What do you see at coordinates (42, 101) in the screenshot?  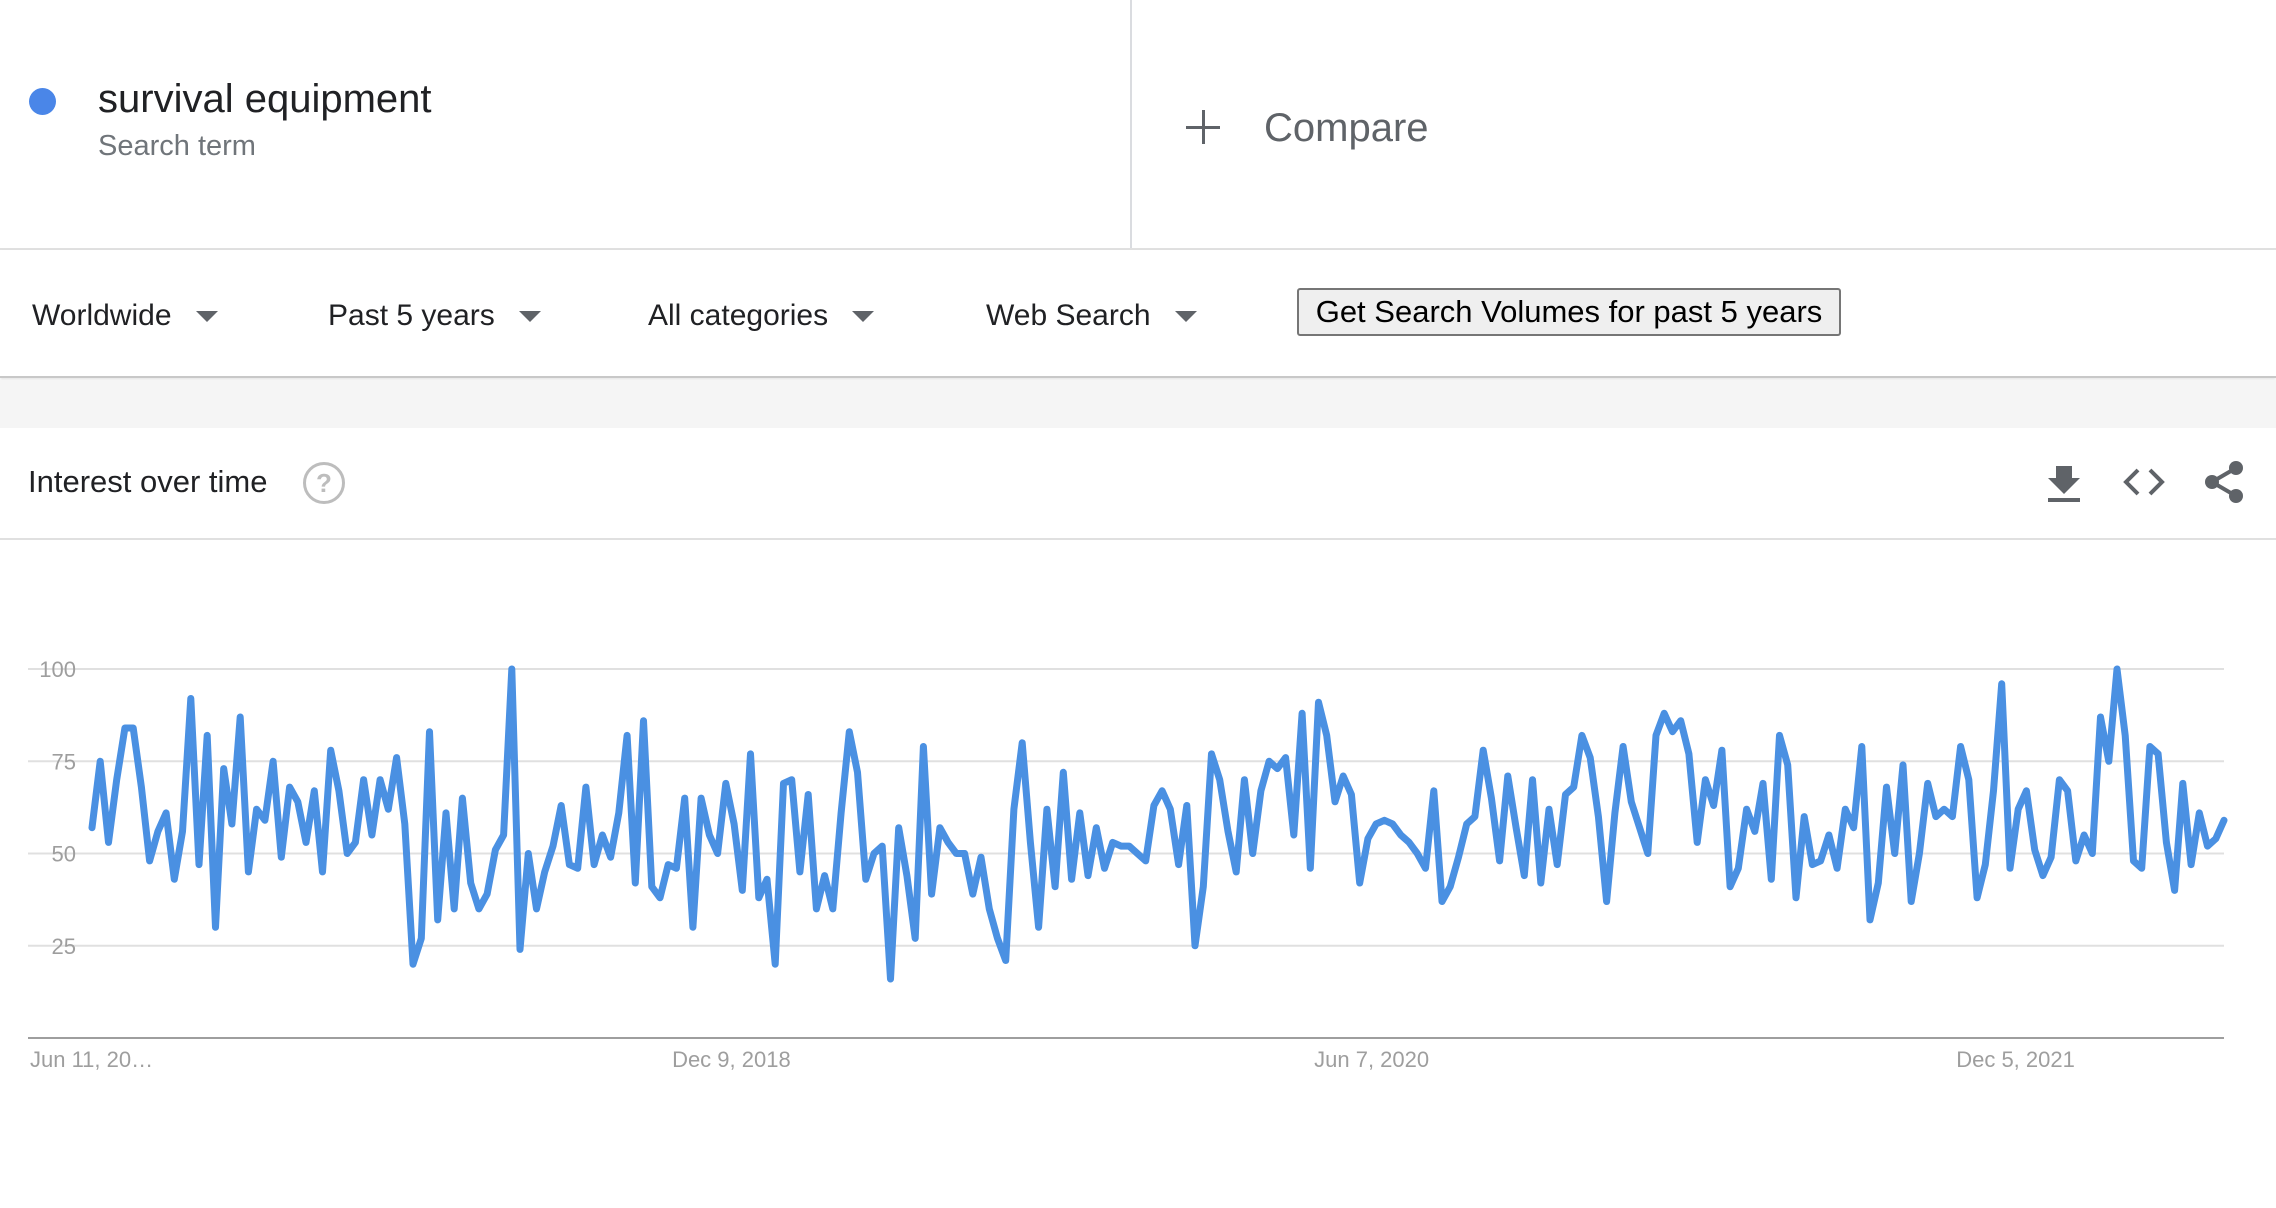 I see `term-color-dot` at bounding box center [42, 101].